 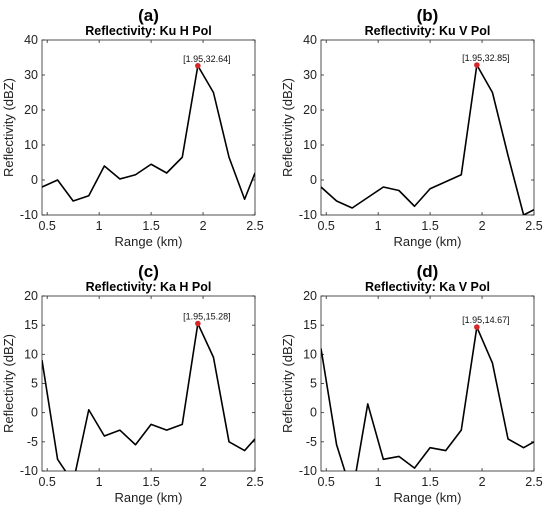 I want to click on peak-annotation: [1.95,14.67], so click(x=486, y=320).